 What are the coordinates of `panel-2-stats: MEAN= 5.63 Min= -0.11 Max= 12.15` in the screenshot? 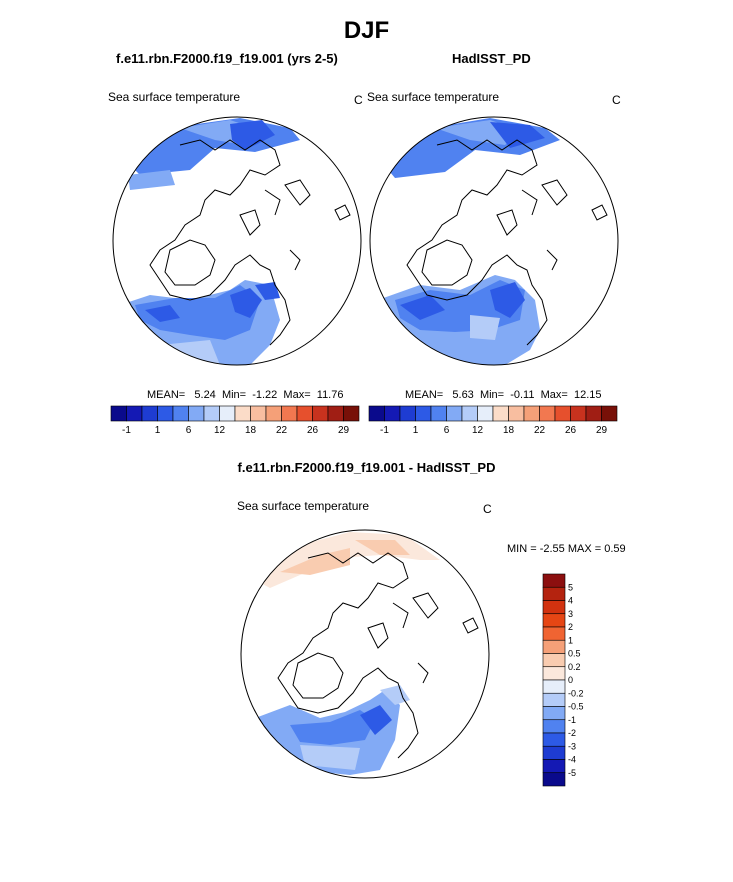 It's located at (503, 395).